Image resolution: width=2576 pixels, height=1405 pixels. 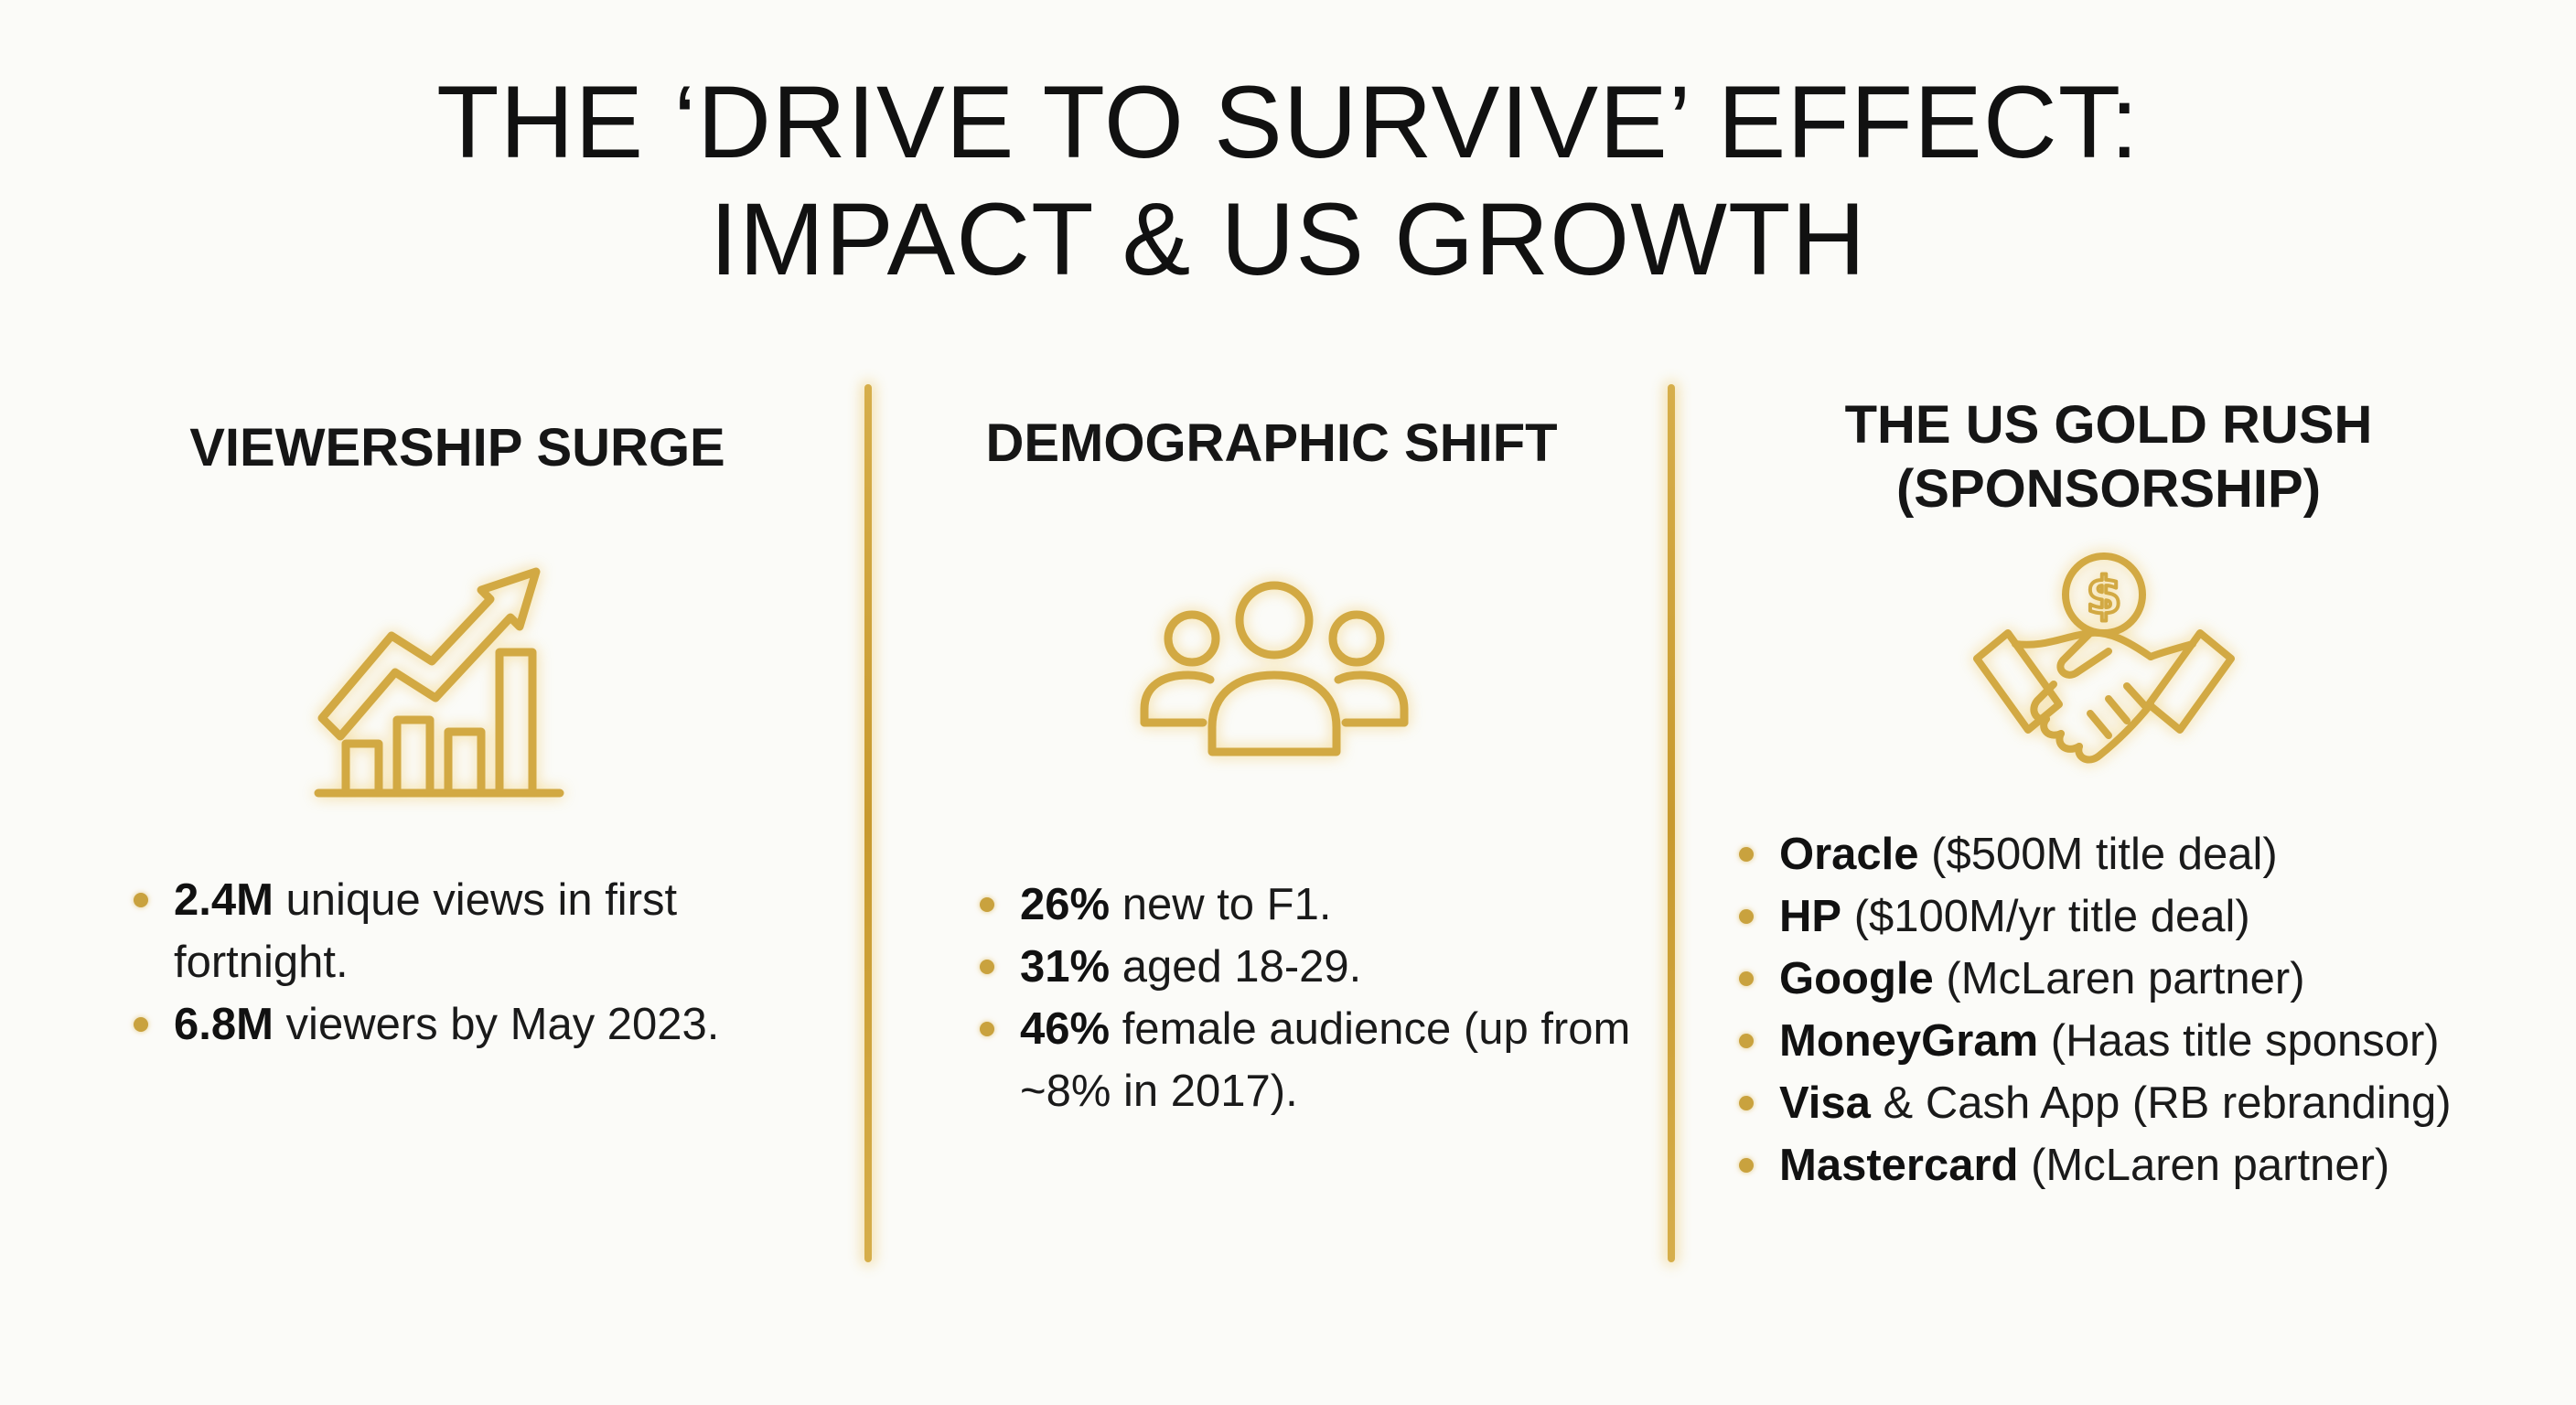 What do you see at coordinates (2108, 457) in the screenshot?
I see `sponsorship-heading: THE US GOLD RUSH (SPONSORSHIP)` at bounding box center [2108, 457].